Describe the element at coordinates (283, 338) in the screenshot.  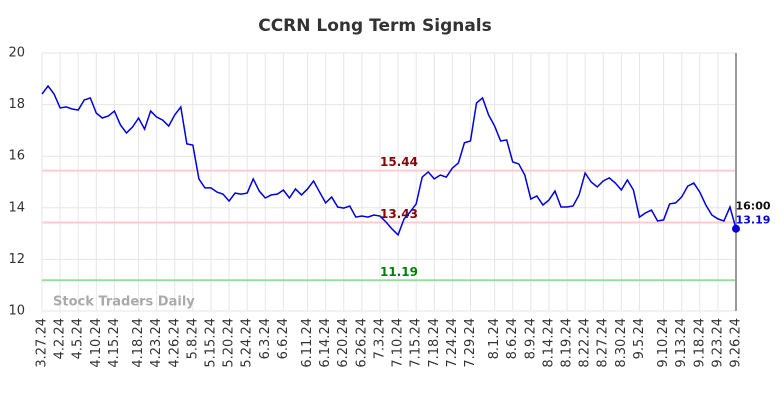
I see `x-tick-label: 6.6.24` at that location.